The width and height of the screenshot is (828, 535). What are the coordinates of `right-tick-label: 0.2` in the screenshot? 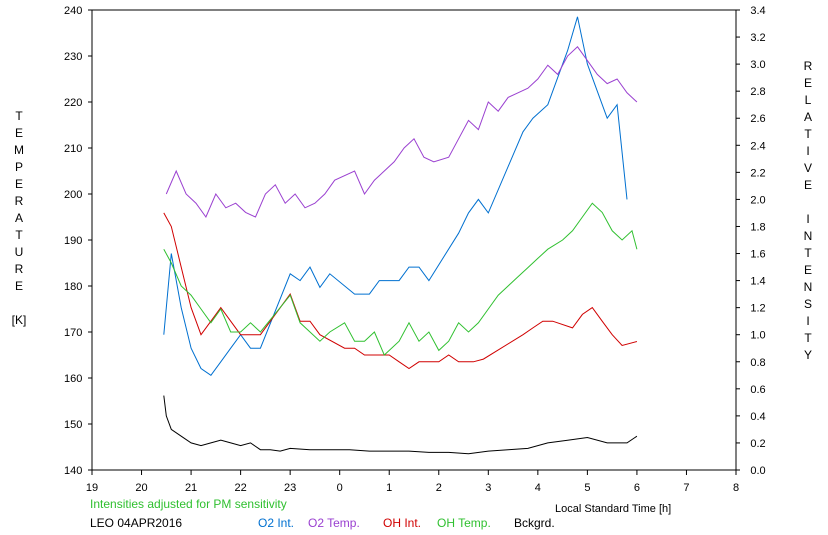 It's located at (757, 444).